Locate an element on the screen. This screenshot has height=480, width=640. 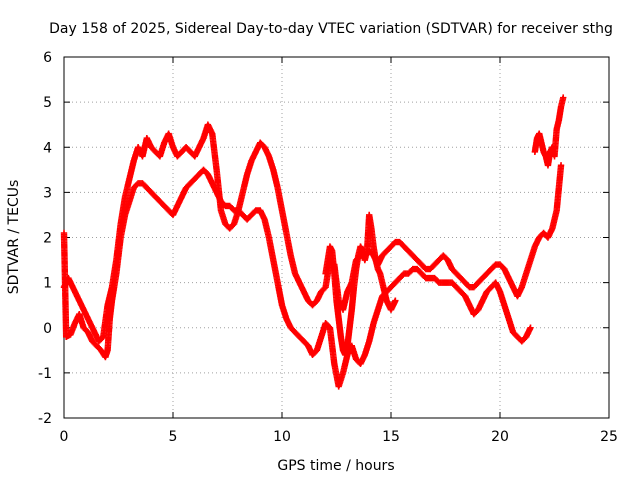
y-tick-label: -1 is located at coordinates (45, 374).